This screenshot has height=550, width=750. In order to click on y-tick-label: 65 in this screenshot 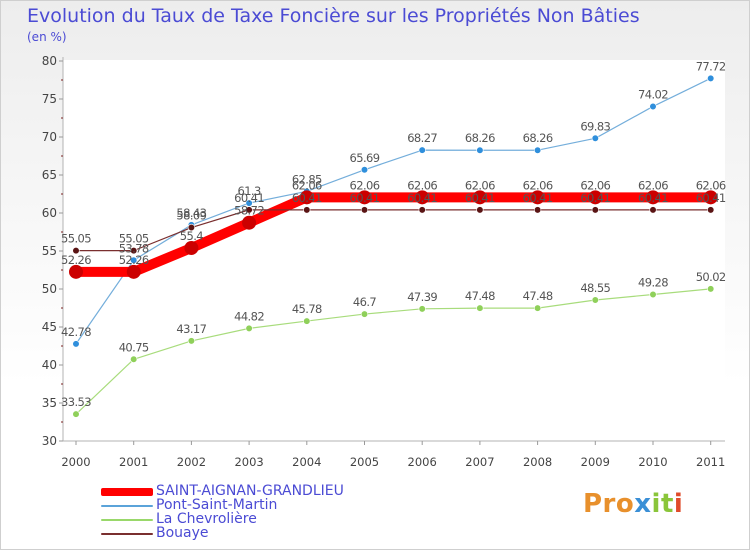, I will do `click(49, 175)`.